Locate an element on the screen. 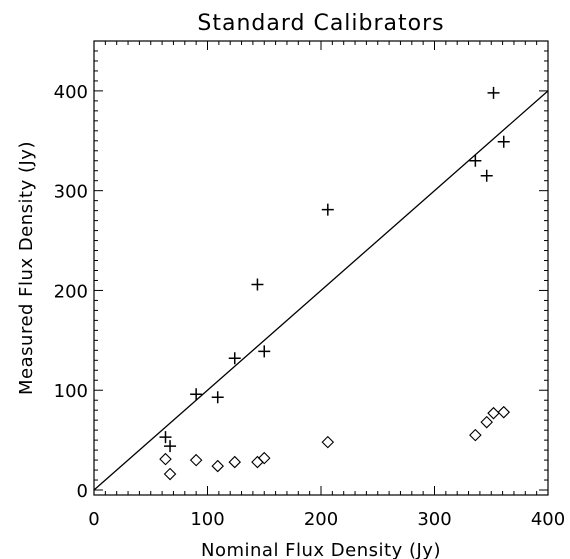 This screenshot has width=570, height=559. y-tick-label: 200 is located at coordinates (71, 291).